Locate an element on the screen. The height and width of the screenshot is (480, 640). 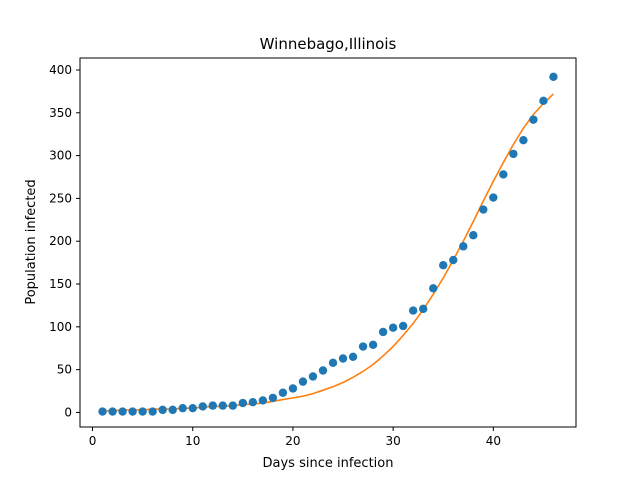
x-tick-label: 40 is located at coordinates (493, 441).